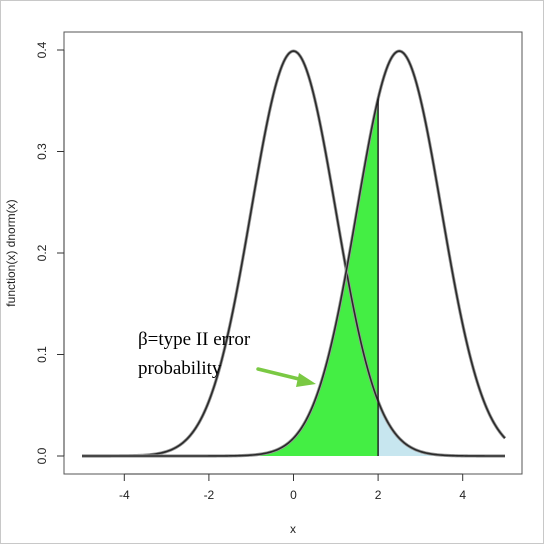 This screenshot has height=544, width=544. What do you see at coordinates (11, 252) in the screenshot?
I see `y-axis-label: function(x) dnorm(x)` at bounding box center [11, 252].